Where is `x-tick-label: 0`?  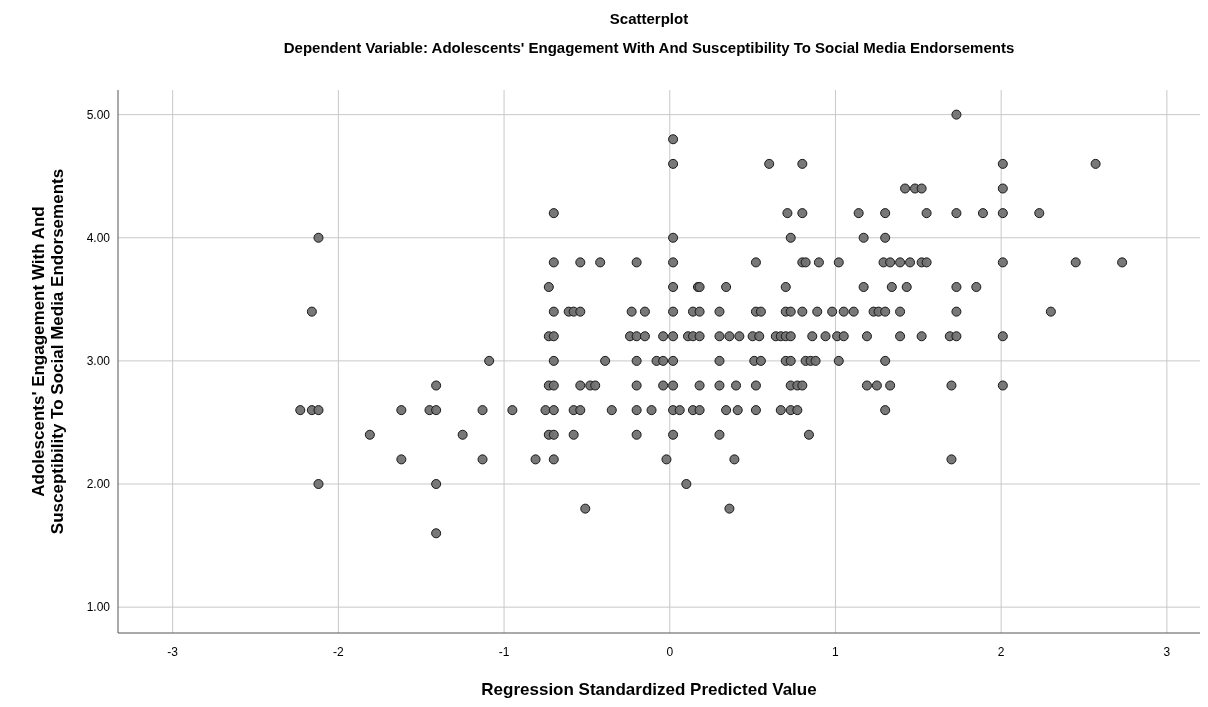
x-tick-label: 0 is located at coordinates (670, 652).